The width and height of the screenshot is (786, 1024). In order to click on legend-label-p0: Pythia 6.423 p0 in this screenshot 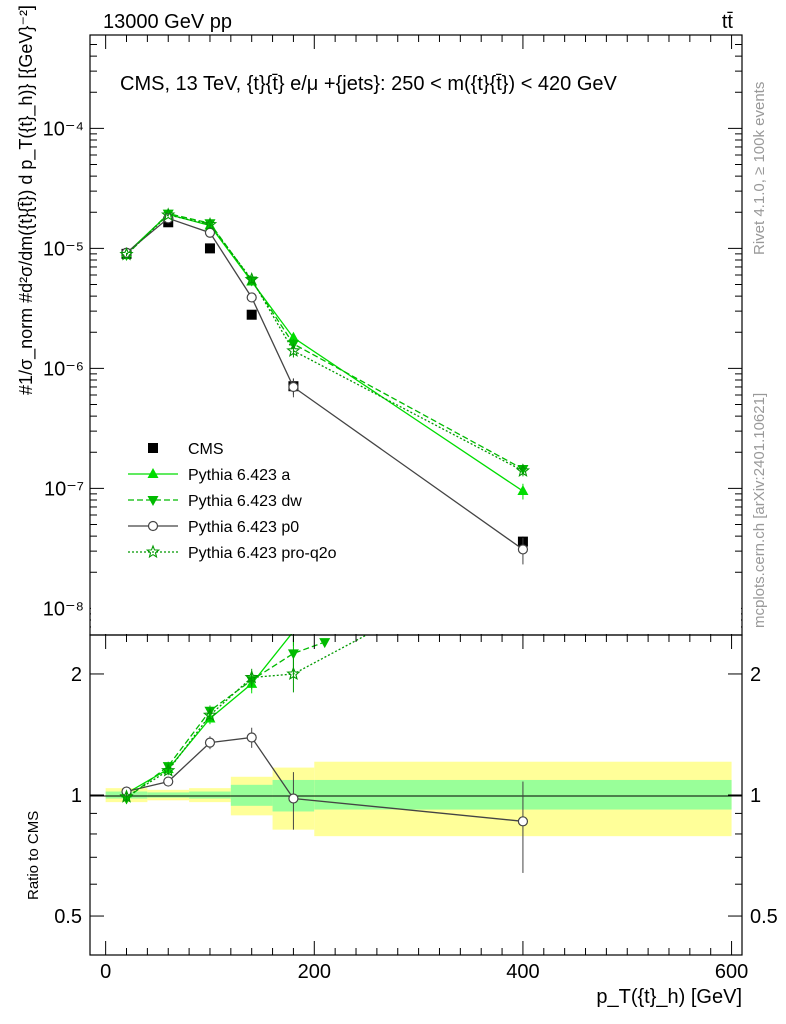, I will do `click(243, 527)`.